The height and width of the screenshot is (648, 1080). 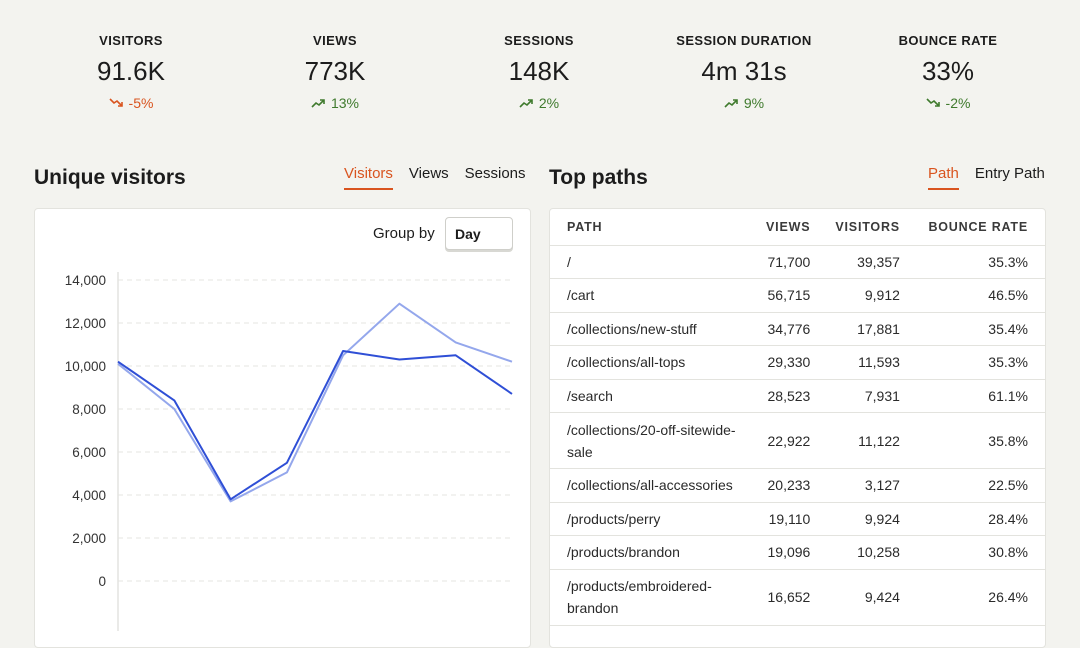 What do you see at coordinates (85, 323) in the screenshot?
I see `y-tick-label: 12,000` at bounding box center [85, 323].